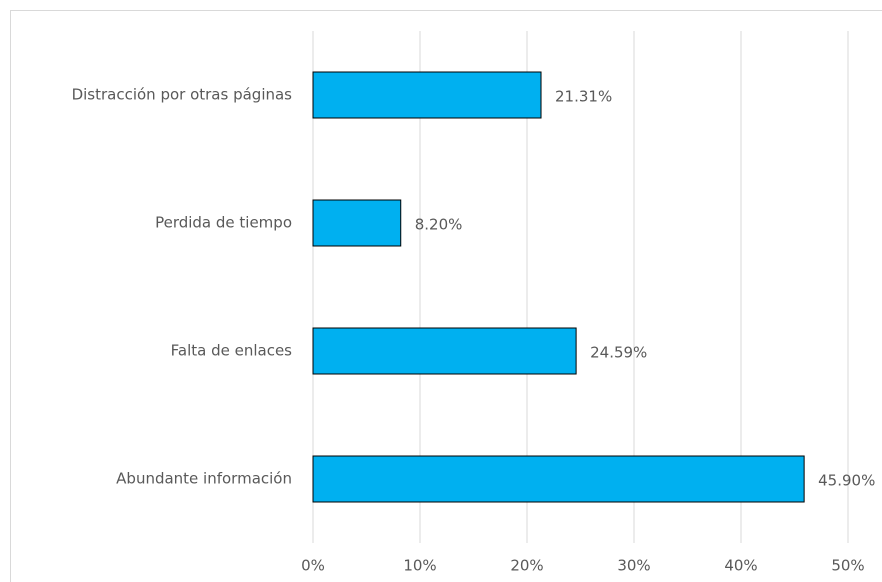 The image size is (882, 582). Describe the element at coordinates (526, 566) in the screenshot. I see `x-tick-label: 20%` at that location.